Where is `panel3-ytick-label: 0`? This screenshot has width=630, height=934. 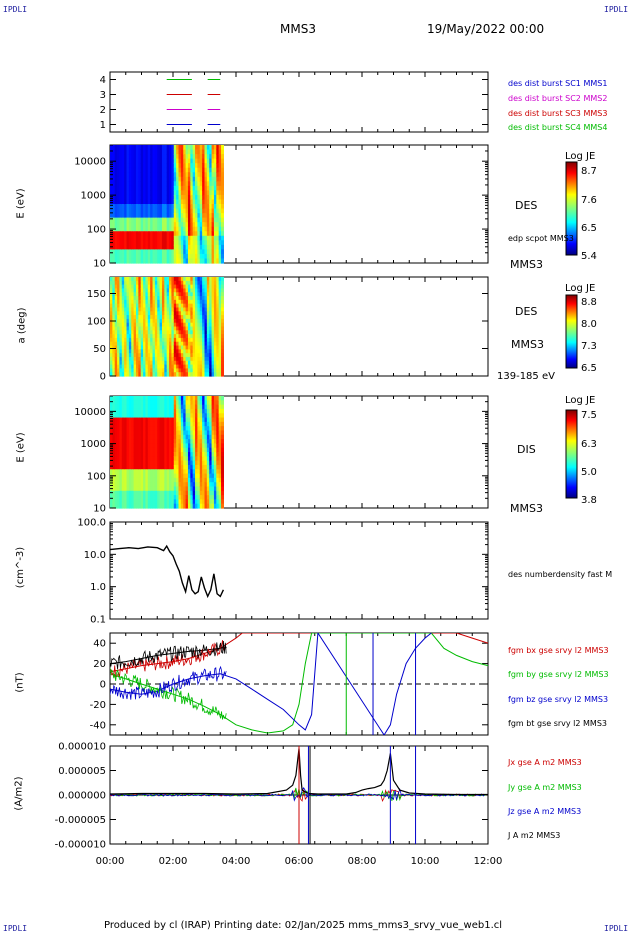
panel3-ytick-label: 0 is located at coordinates (103, 377).